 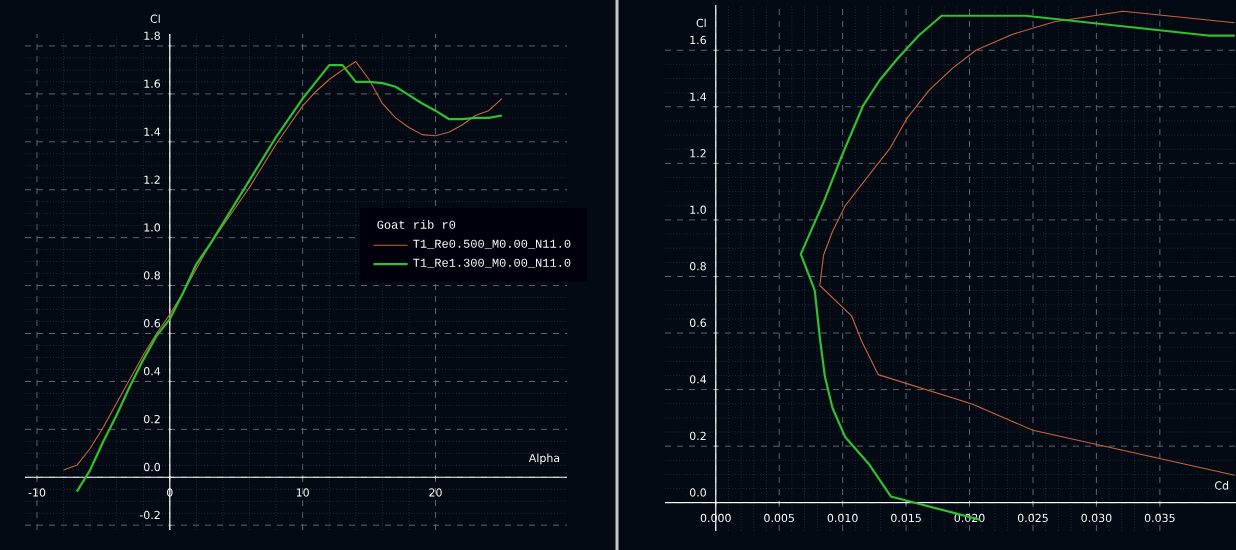 What do you see at coordinates (779, 518) in the screenshot?
I see `x-tick-label: 0.005` at bounding box center [779, 518].